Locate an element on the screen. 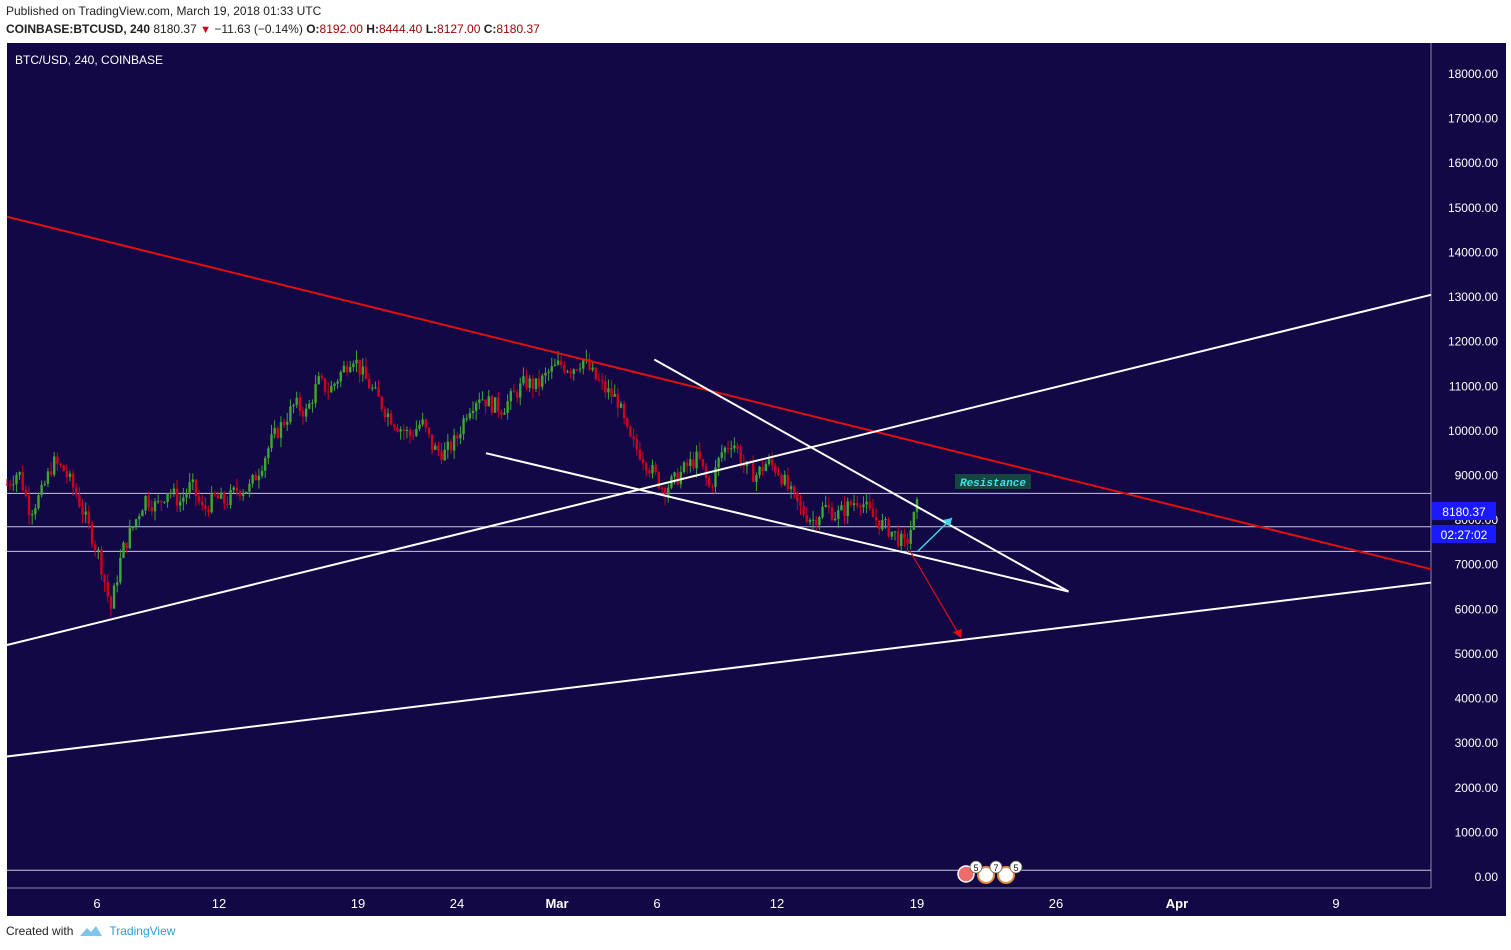  resistance-annotation: Resistance is located at coordinates (993, 482).